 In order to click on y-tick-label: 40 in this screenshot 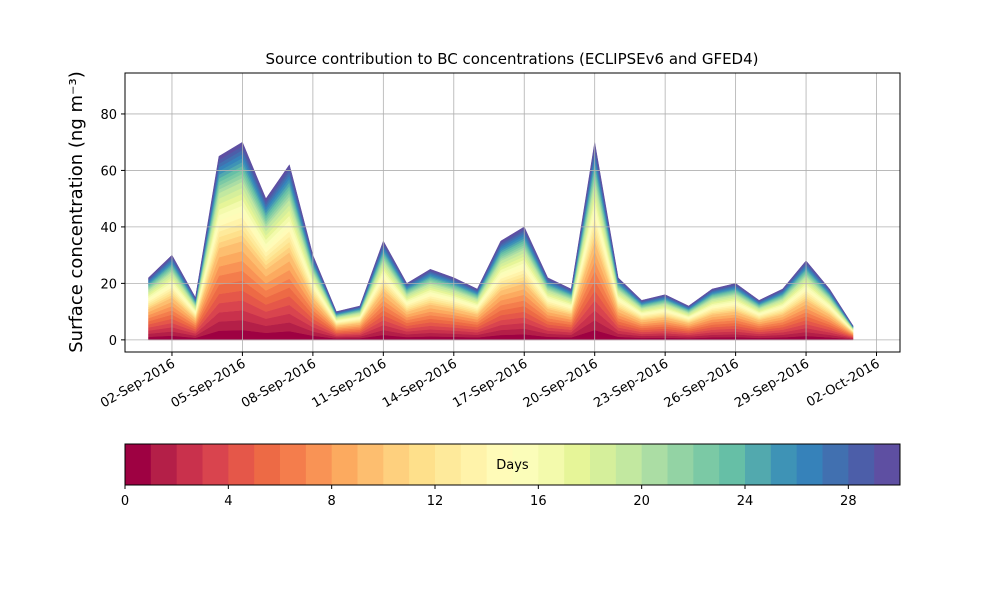, I will do `click(108, 228)`.